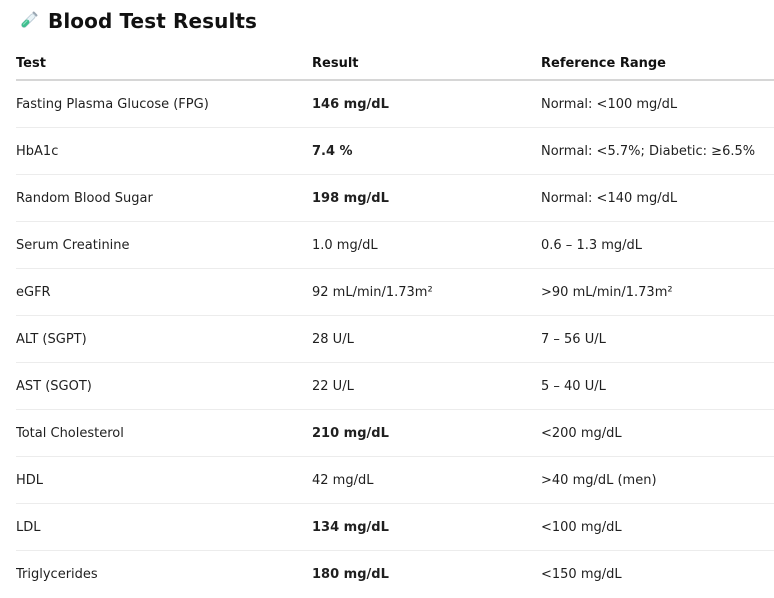  Describe the element at coordinates (164, 151) in the screenshot. I see `test-name-cell: HbA1c` at that location.